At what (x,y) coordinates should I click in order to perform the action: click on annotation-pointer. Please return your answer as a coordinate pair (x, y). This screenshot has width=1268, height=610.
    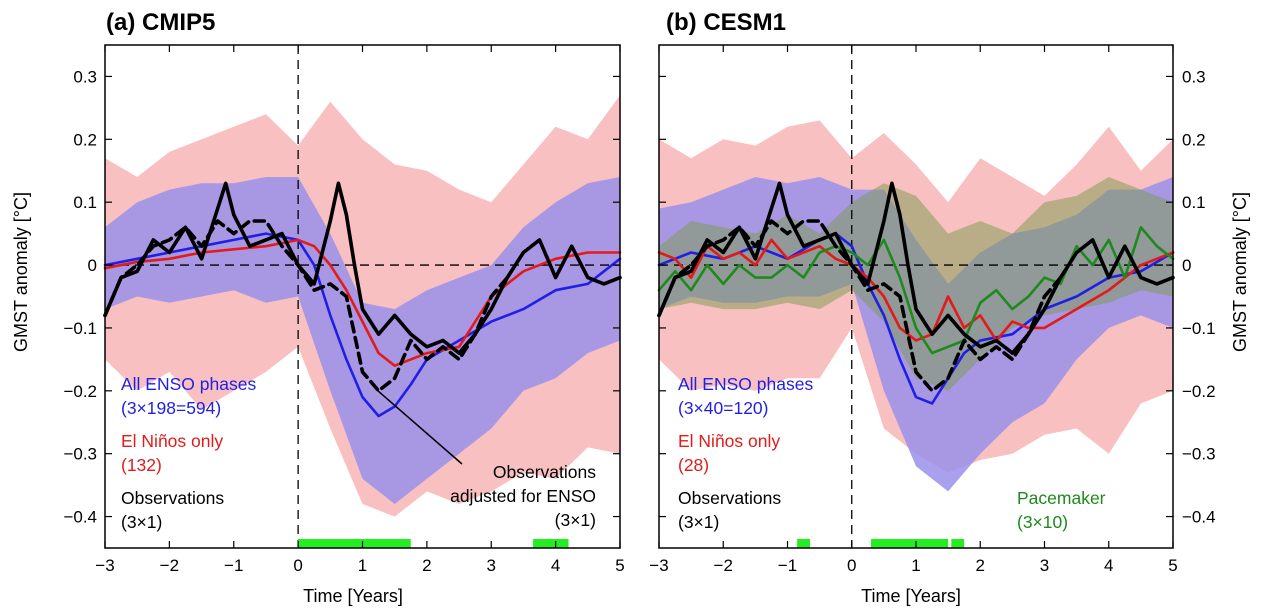
    Looking at the image, I should click on (419, 427).